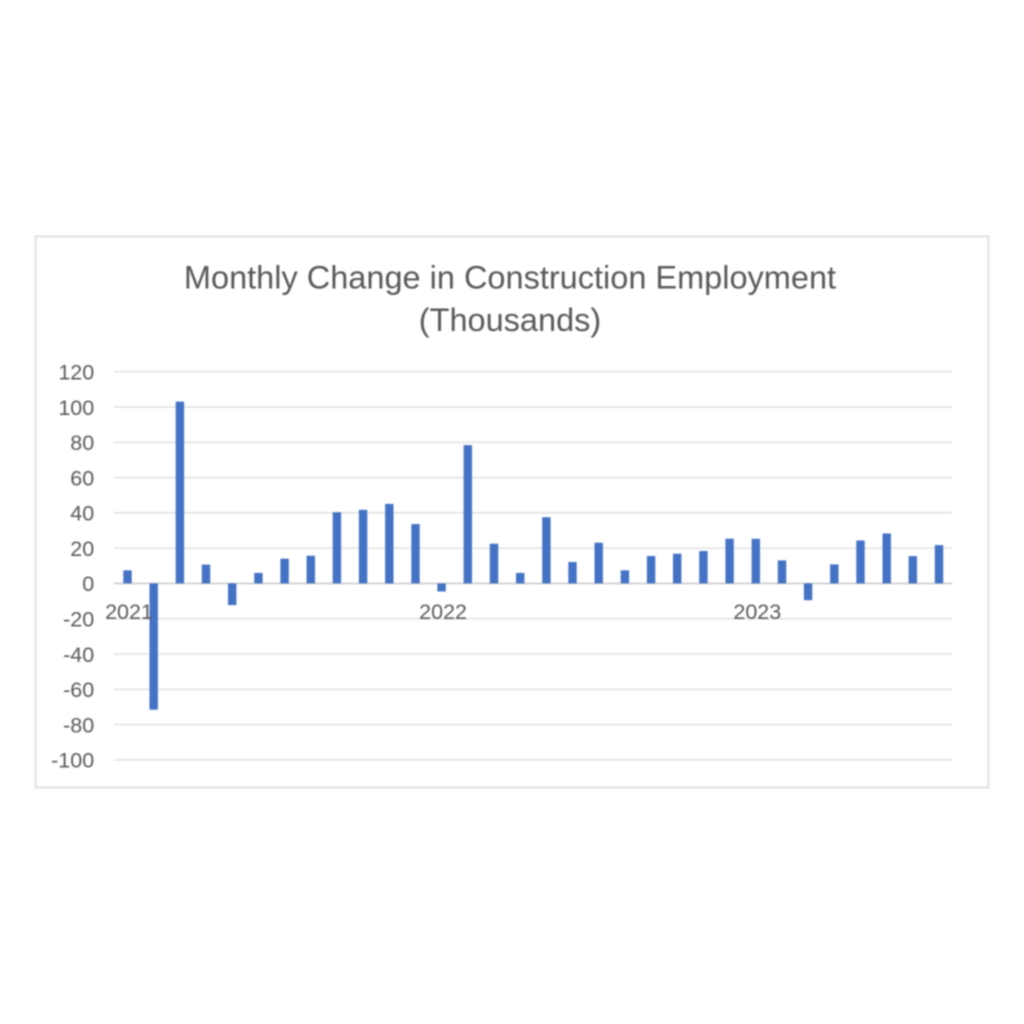 The image size is (1024, 1024). Describe the element at coordinates (443, 612) in the screenshot. I see `svg-text: 2022` at that location.